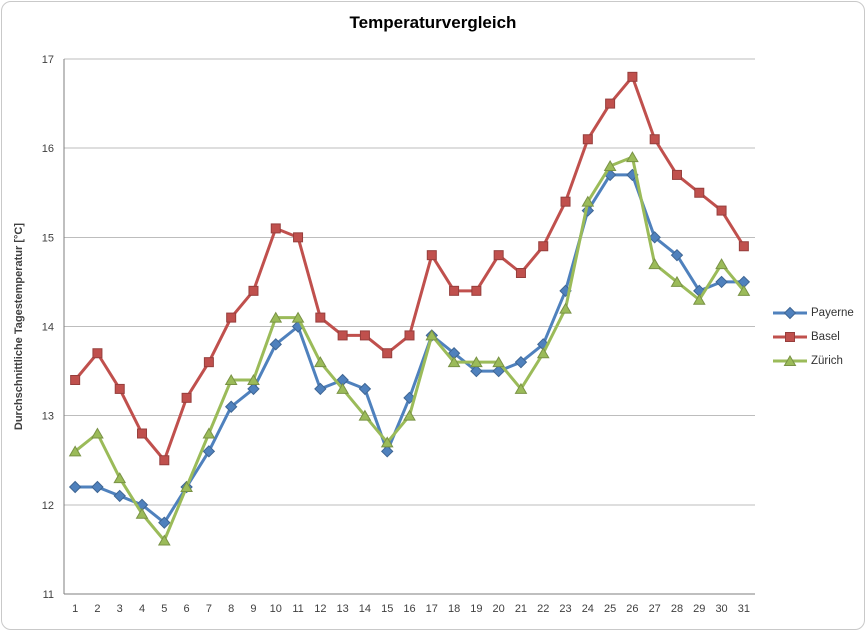 The image size is (867, 634). I want to click on legend-marker-square, so click(790, 337).